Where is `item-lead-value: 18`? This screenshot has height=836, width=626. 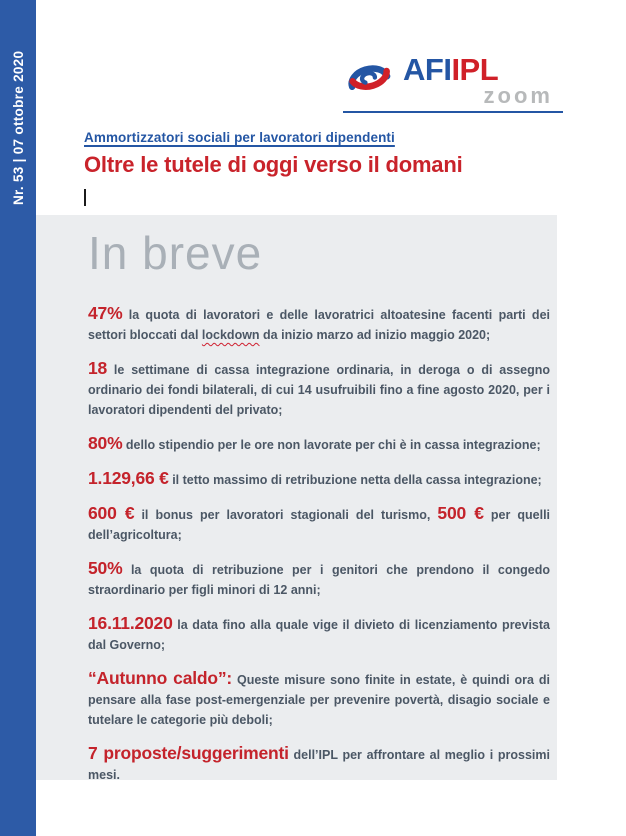
item-lead-value: 18 is located at coordinates (98, 368).